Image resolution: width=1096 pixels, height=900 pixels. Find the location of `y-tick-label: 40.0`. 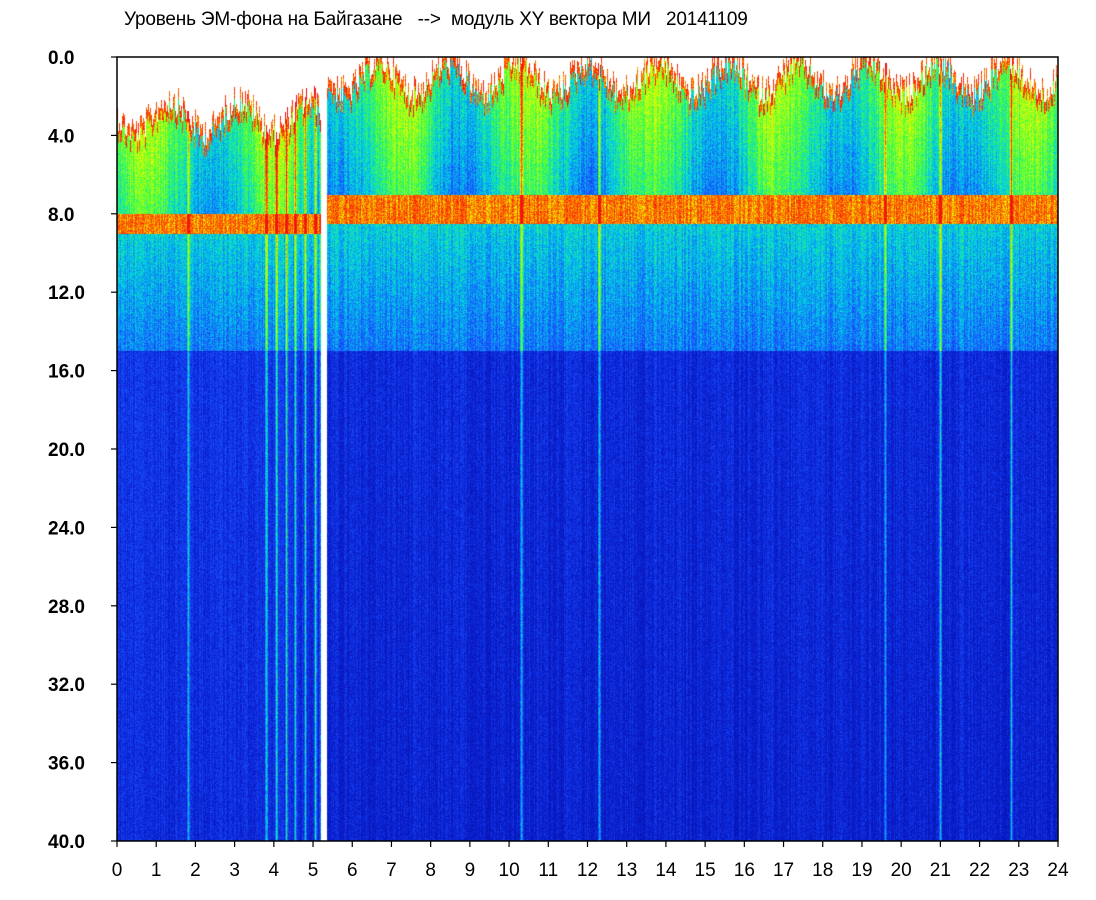

y-tick-label: 40.0 is located at coordinates (66, 842).